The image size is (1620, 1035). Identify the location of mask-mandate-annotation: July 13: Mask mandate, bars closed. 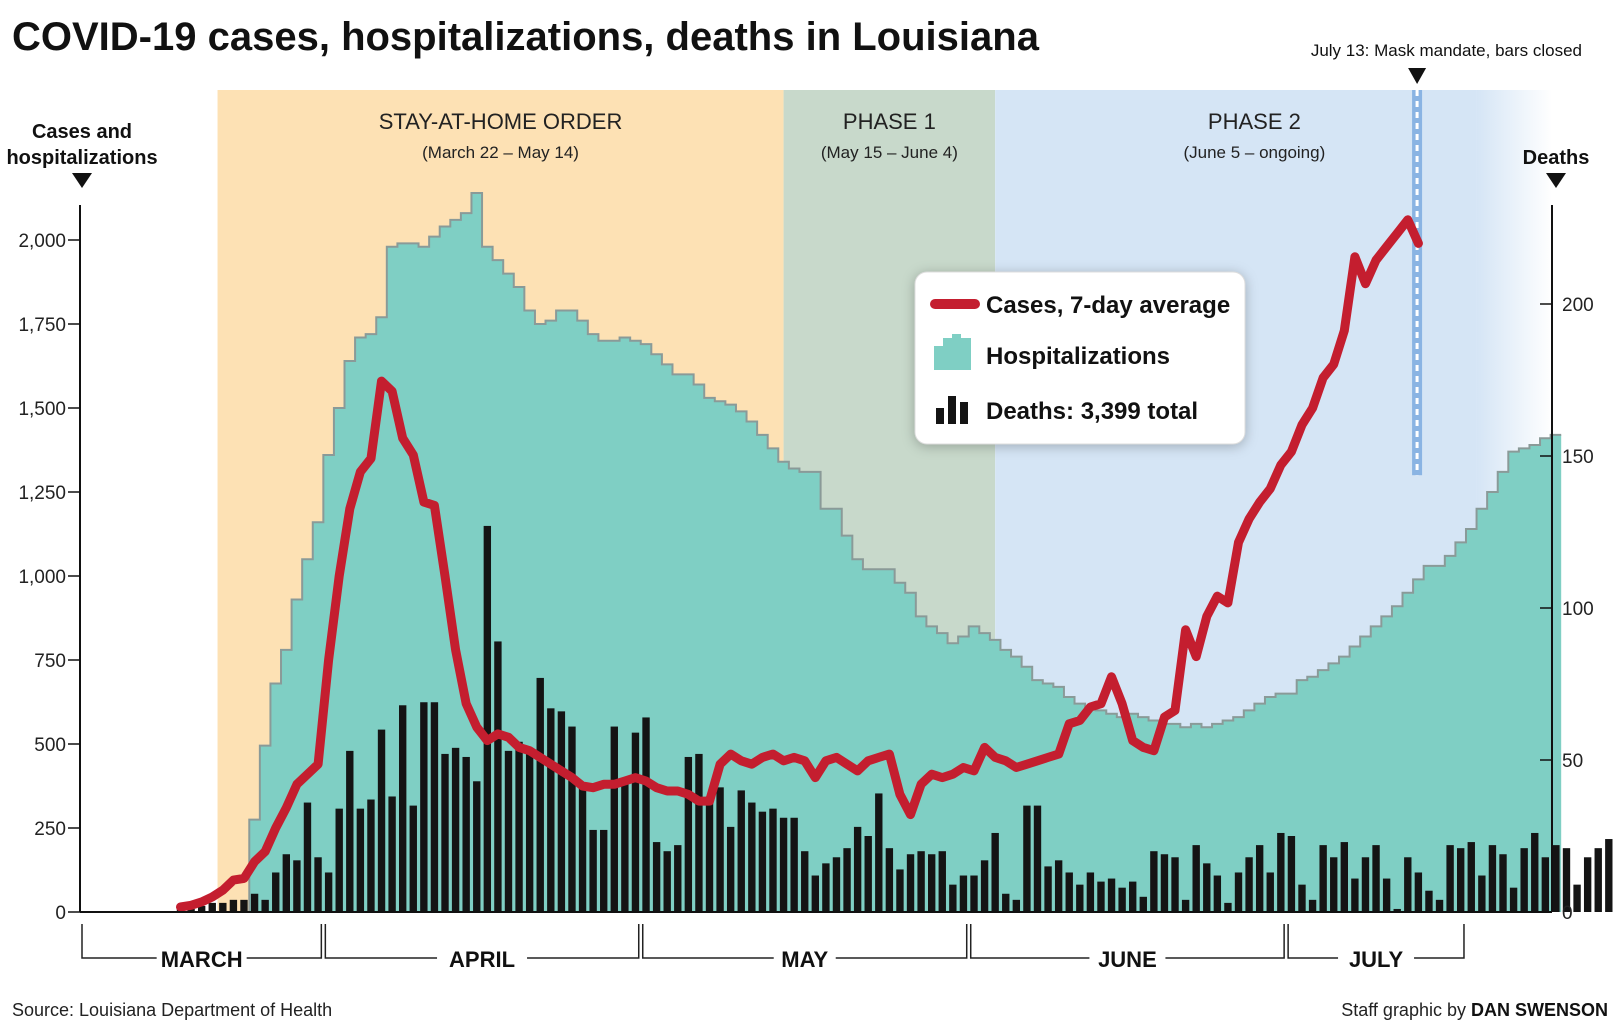
(1446, 62).